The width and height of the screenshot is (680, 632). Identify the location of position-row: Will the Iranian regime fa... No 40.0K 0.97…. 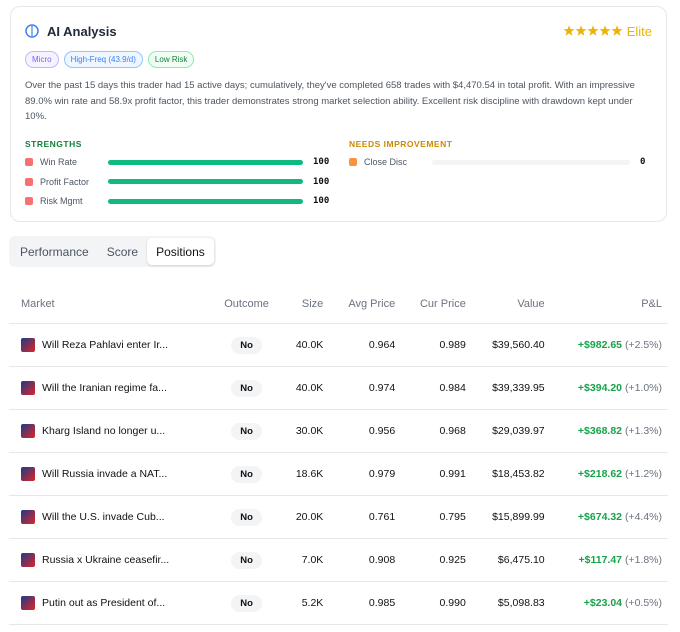
(338, 388).